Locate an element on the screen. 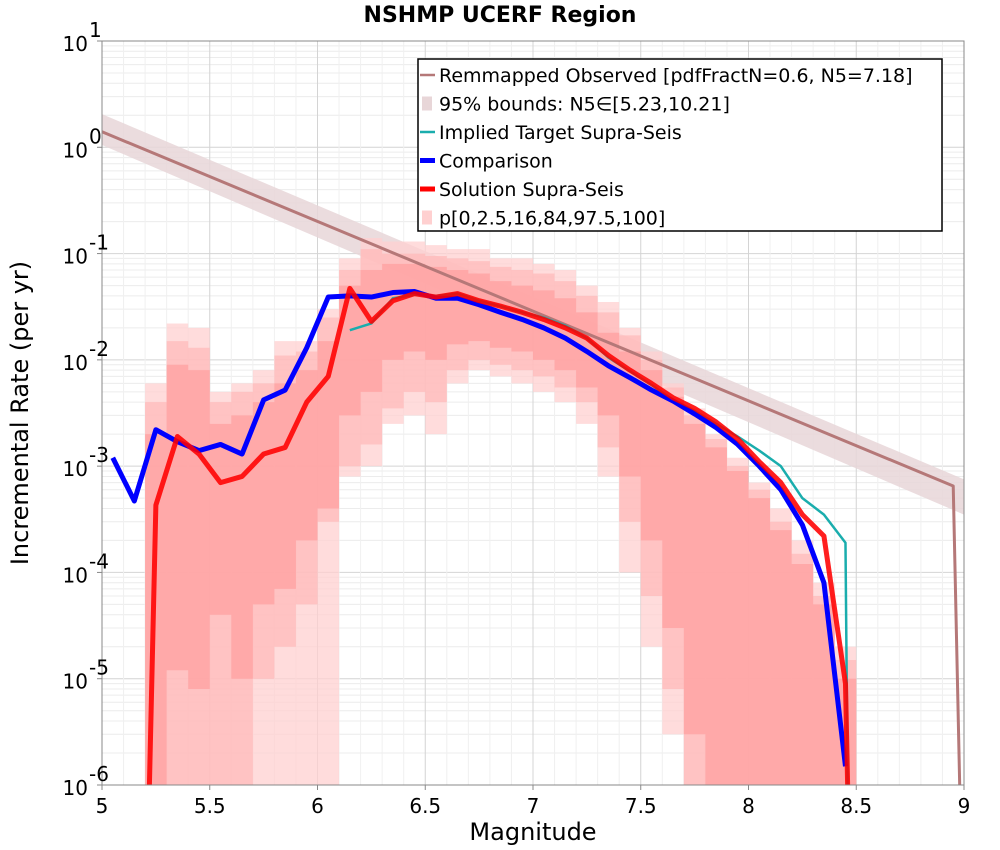 This screenshot has height=850, width=1000. y-tick-label: 10⁻² is located at coordinates (86, 356).